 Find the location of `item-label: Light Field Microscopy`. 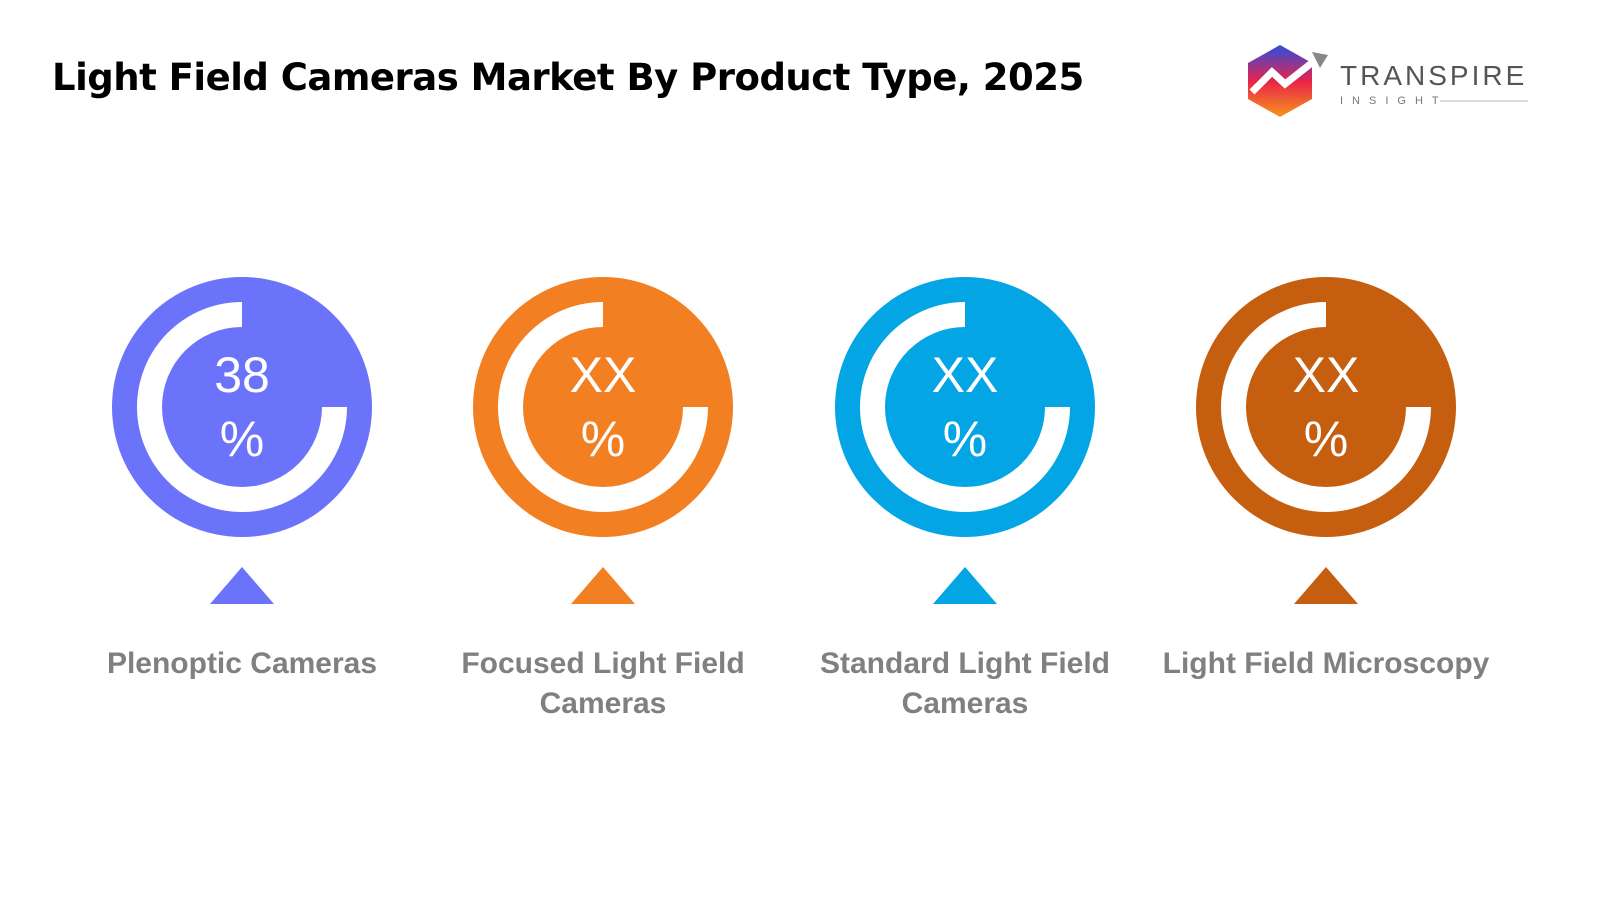

item-label: Light Field Microscopy is located at coordinates (1326, 663).